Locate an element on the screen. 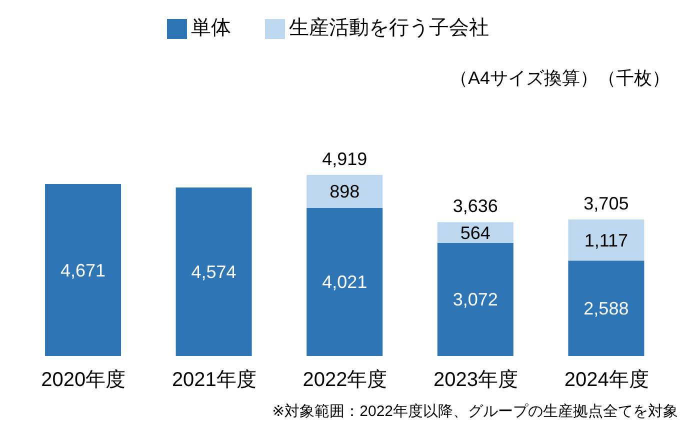 This screenshot has height=434, width=690. data-label: 898 is located at coordinates (345, 192).